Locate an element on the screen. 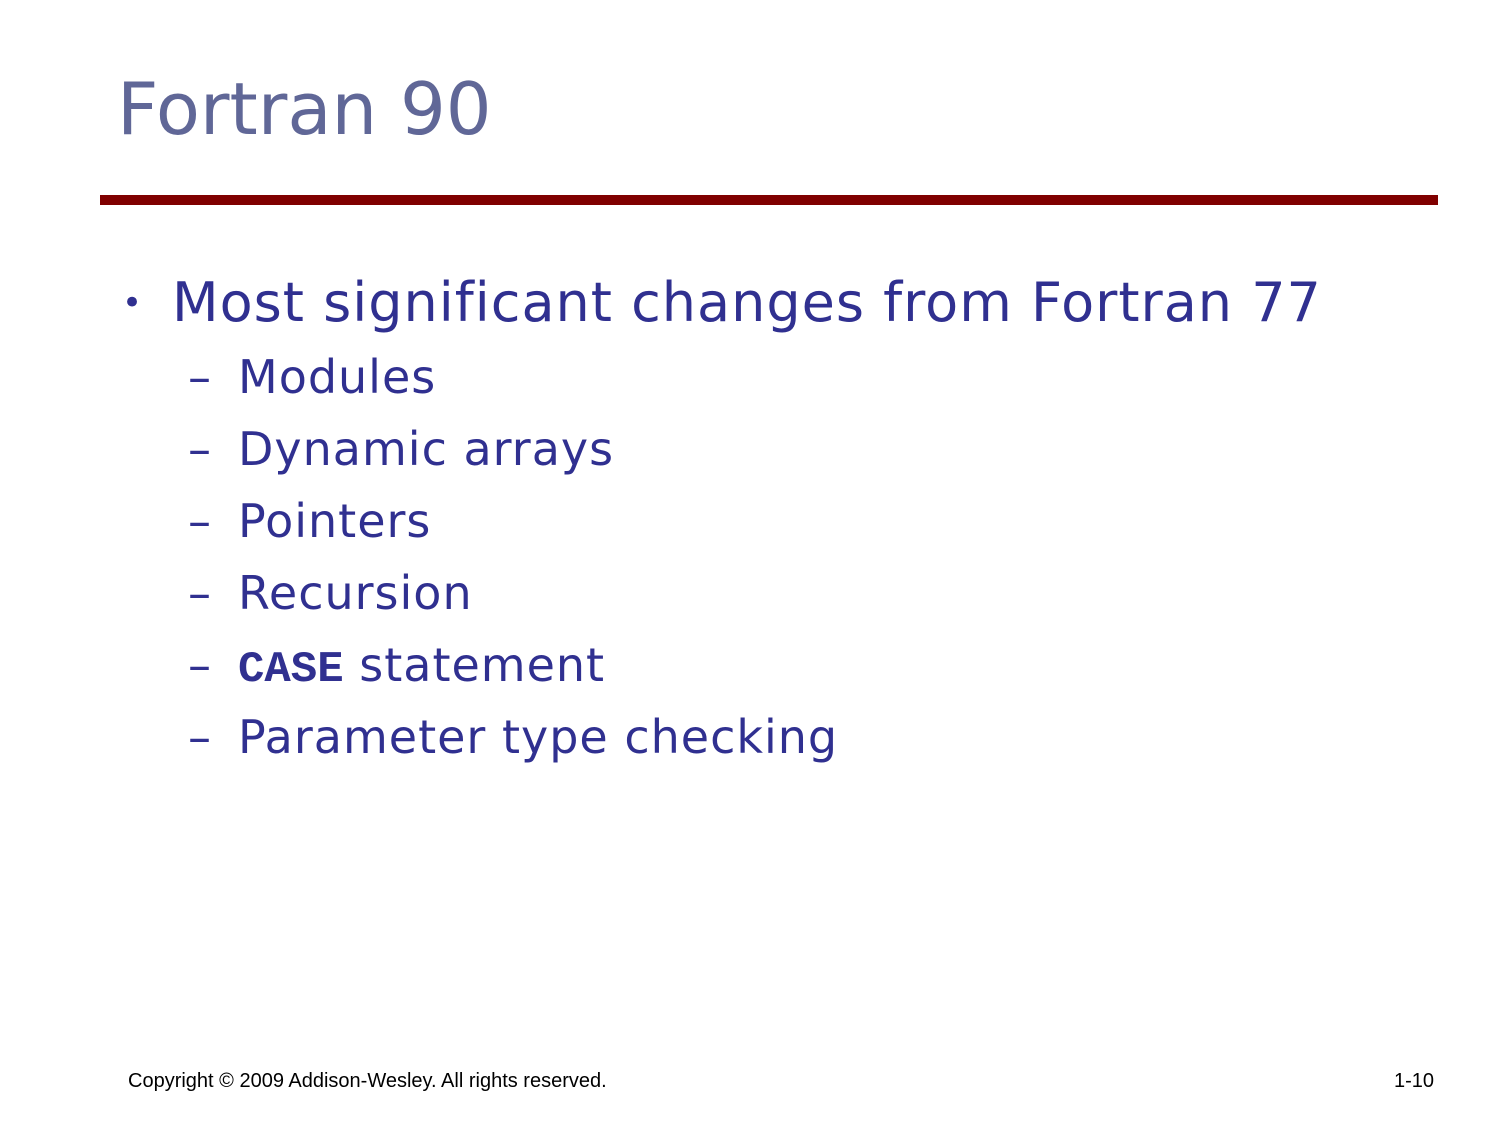 This screenshot has height=1125, width=1500. sub-bullet-text: Recursion is located at coordinates (355, 593).